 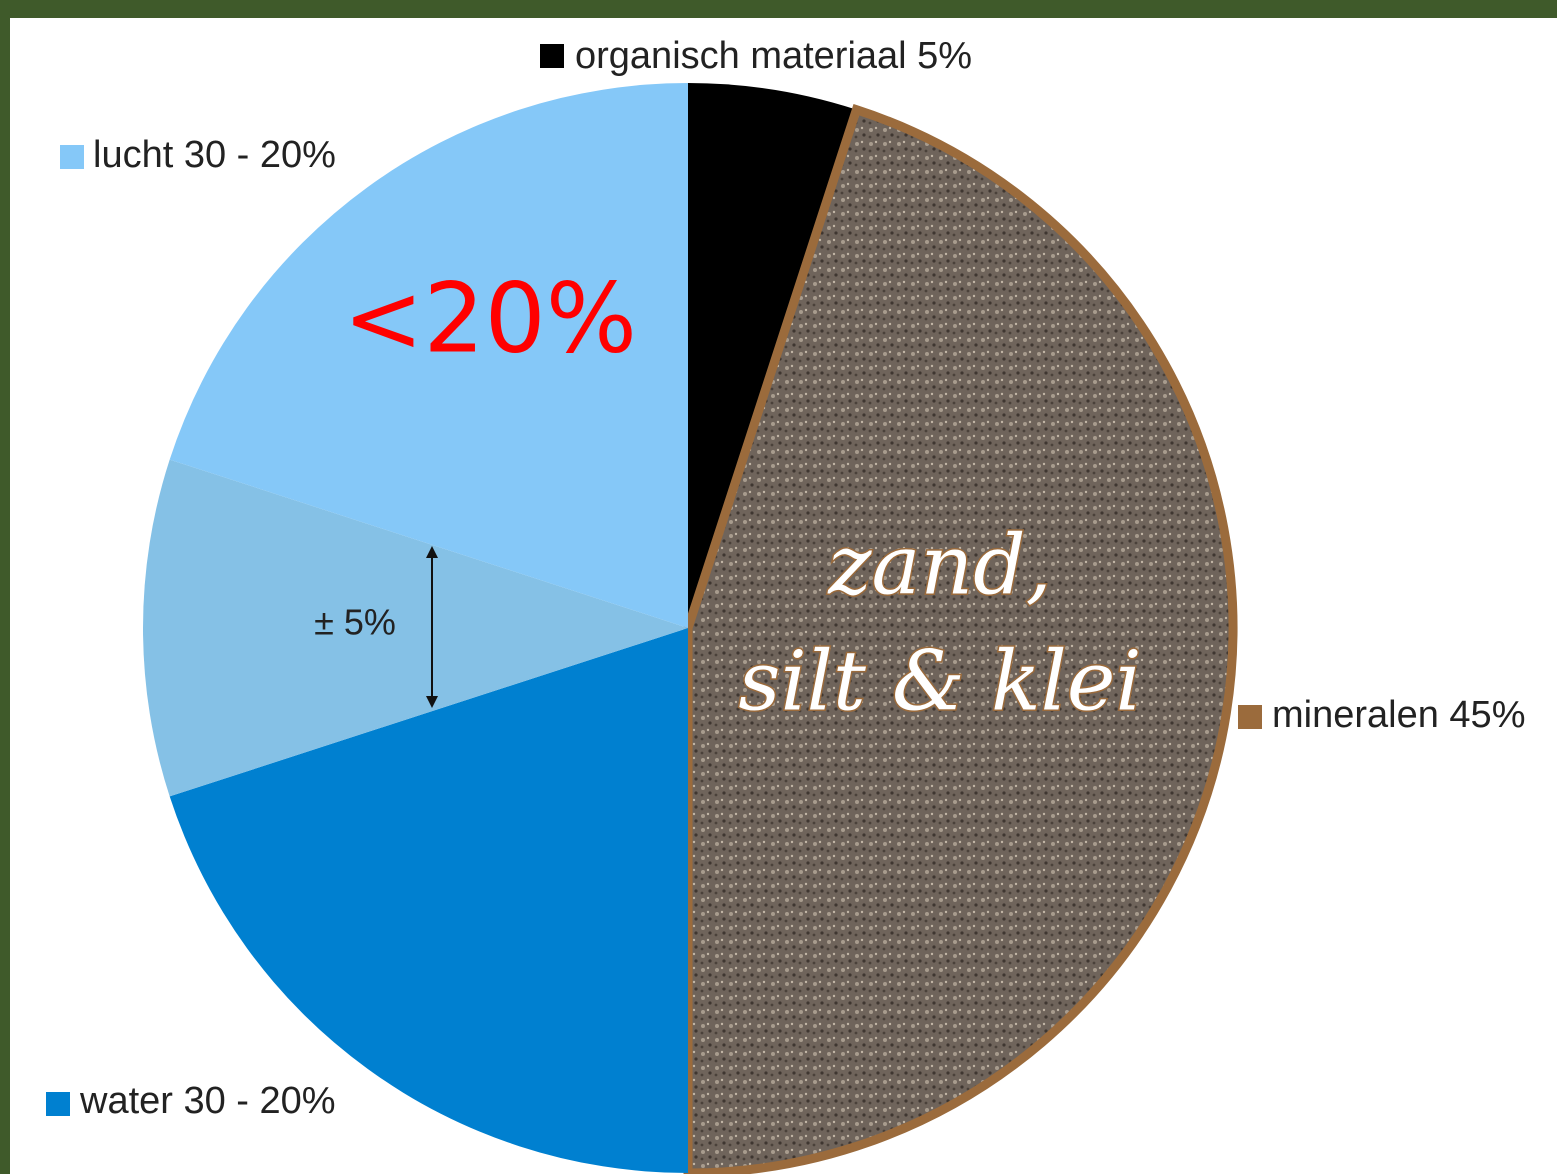 What do you see at coordinates (415, 628) in the screenshot?
I see `pie-slice` at bounding box center [415, 628].